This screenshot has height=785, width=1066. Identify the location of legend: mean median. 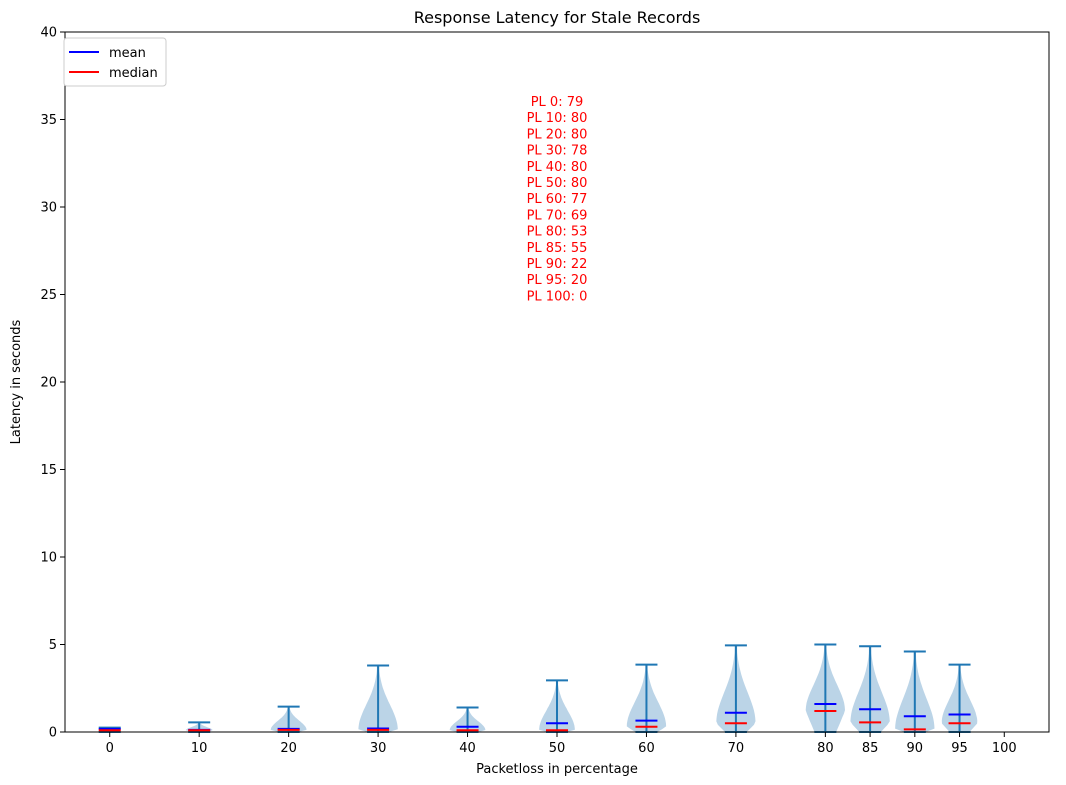
(115, 62).